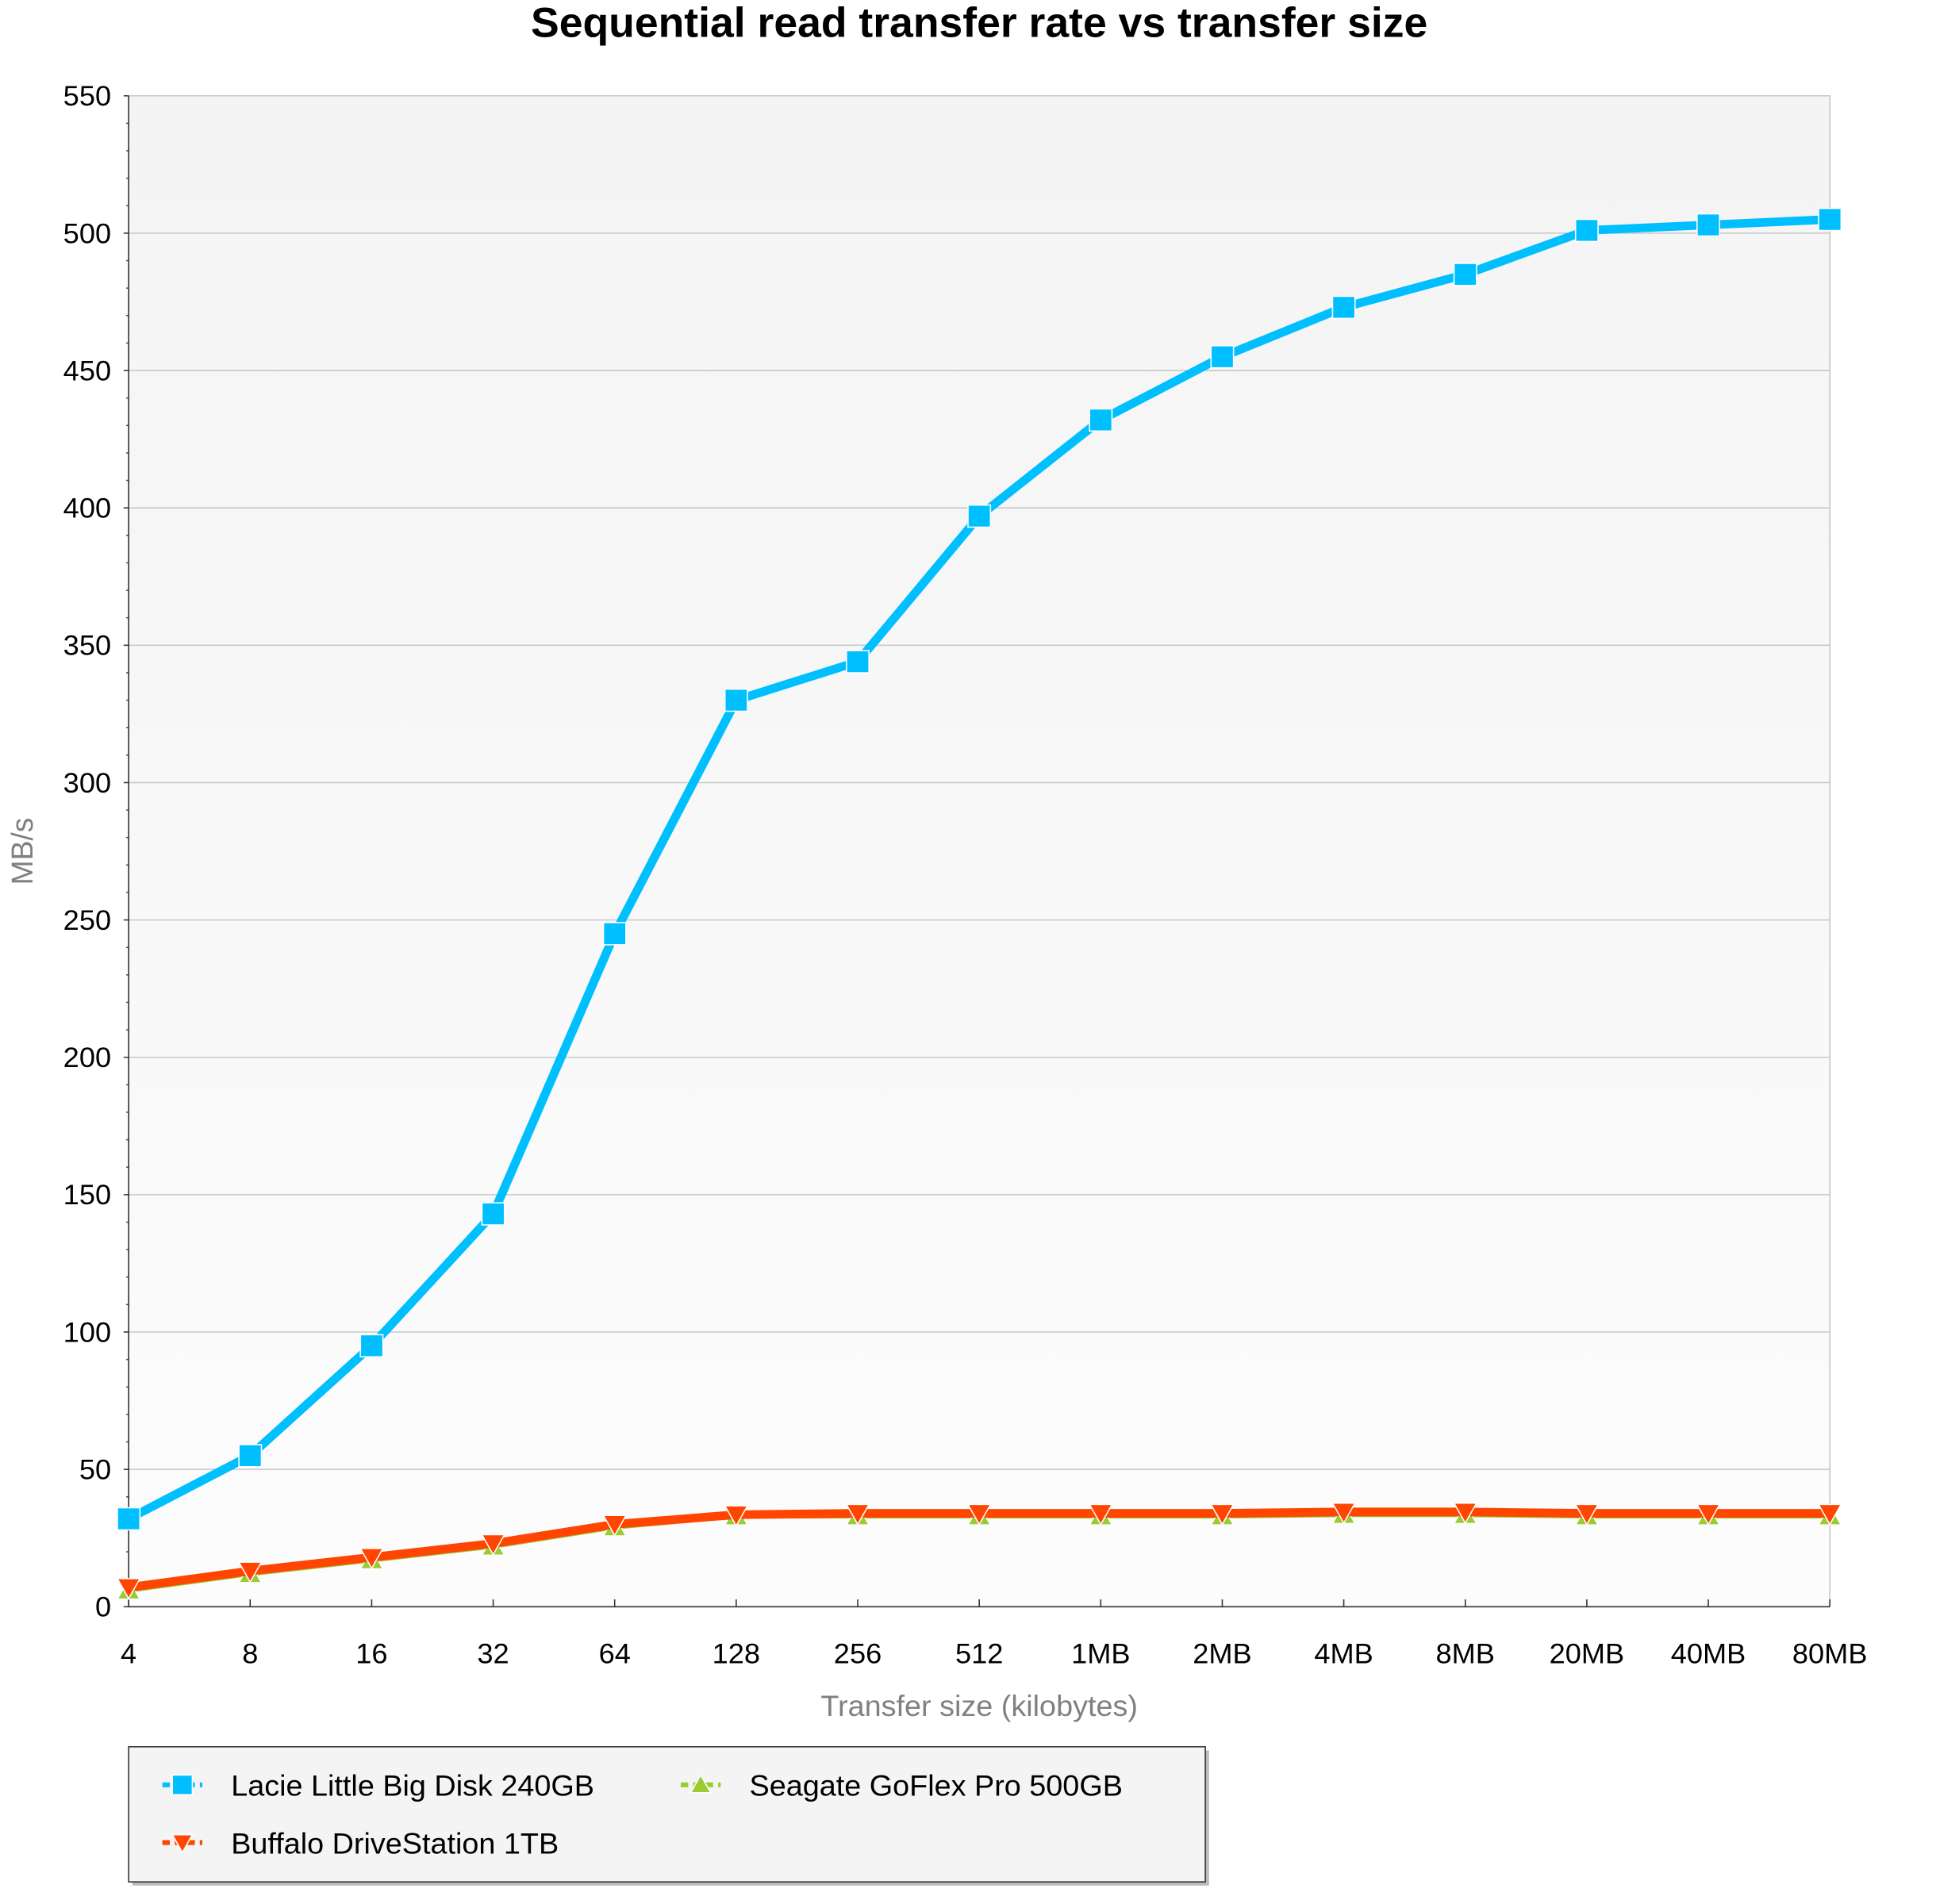  I want to click on legend-item: Seagate GoFlex Pro 500GB, so click(901, 1785).